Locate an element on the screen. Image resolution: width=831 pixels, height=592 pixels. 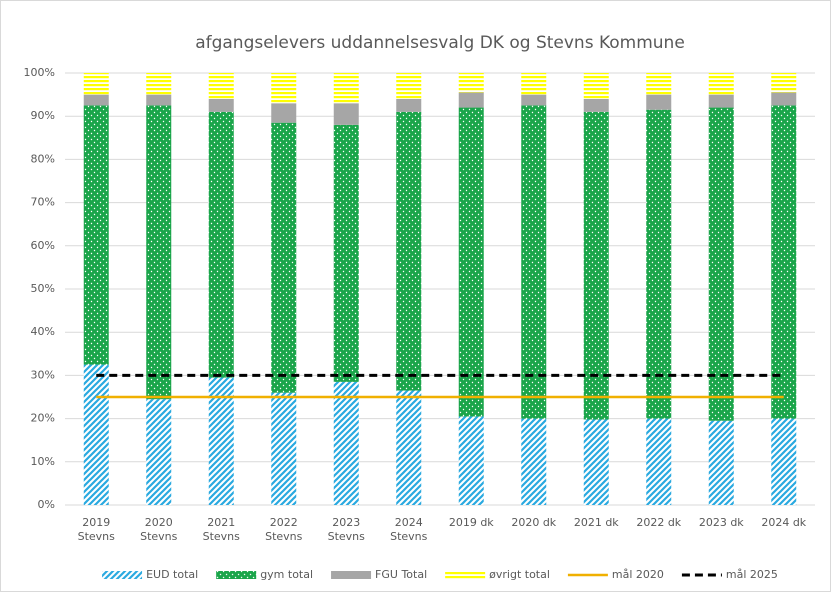
y-tick-label: 40% is located at coordinates (43, 331).